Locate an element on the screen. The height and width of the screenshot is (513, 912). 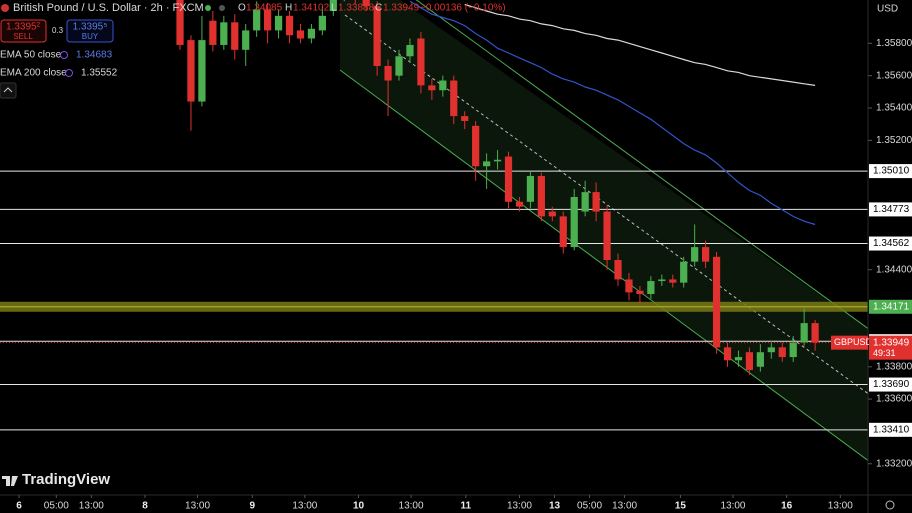
ohlc-change: −0.00136 (−0.10%) is located at coordinates (463, 8).